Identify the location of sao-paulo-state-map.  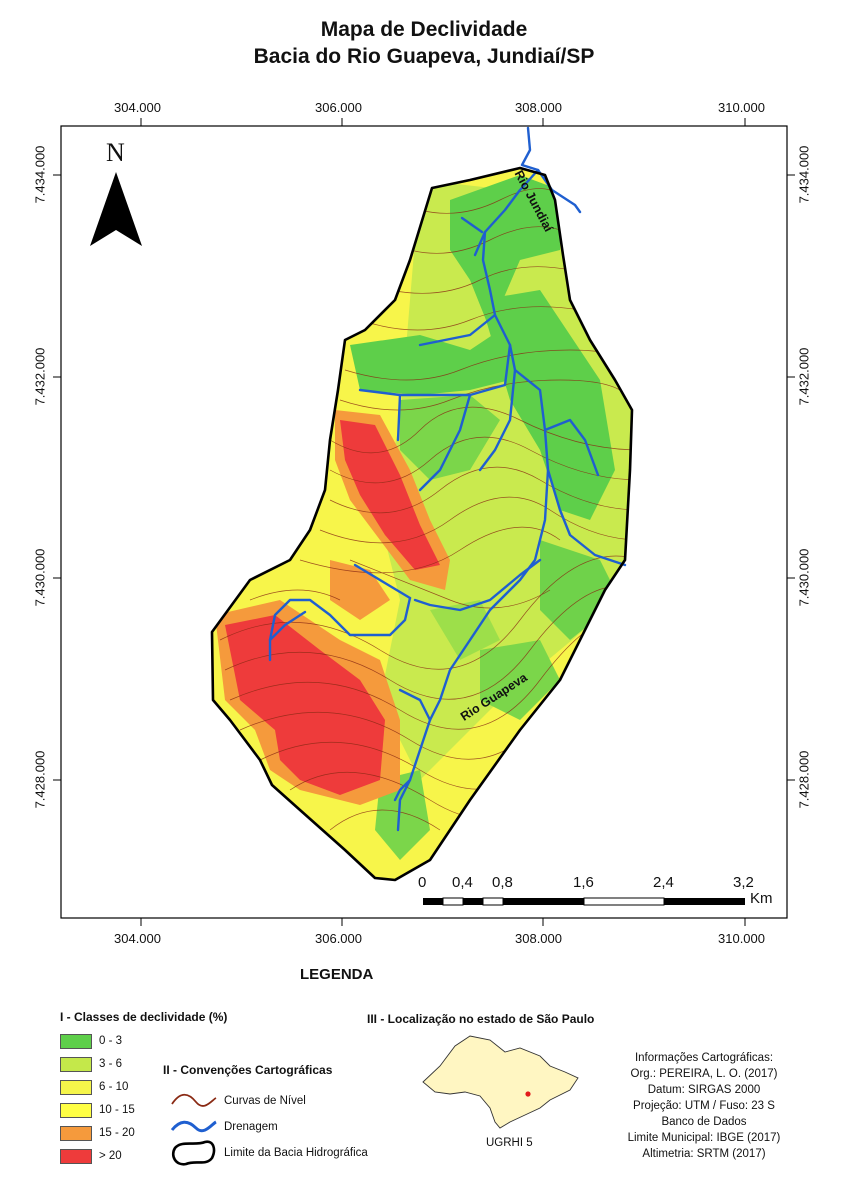
(500, 1082).